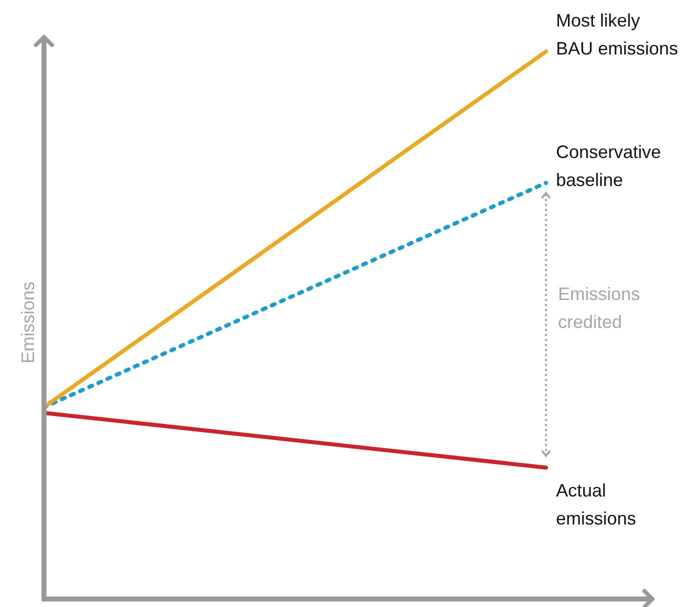 This screenshot has width=686, height=607. Describe the element at coordinates (617, 34) in the screenshot. I see `series-label: Most likely BAU emissions` at that location.